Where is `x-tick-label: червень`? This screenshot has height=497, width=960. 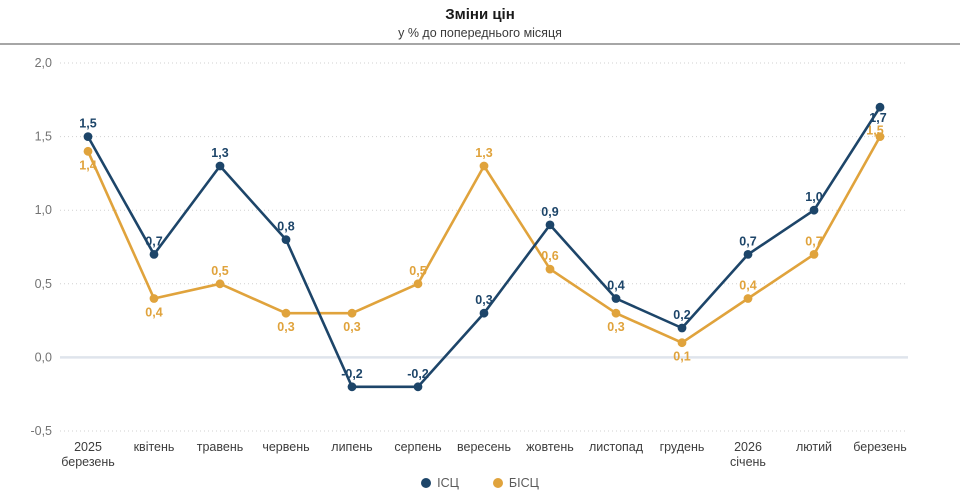 x-tick-label: червень is located at coordinates (285, 447).